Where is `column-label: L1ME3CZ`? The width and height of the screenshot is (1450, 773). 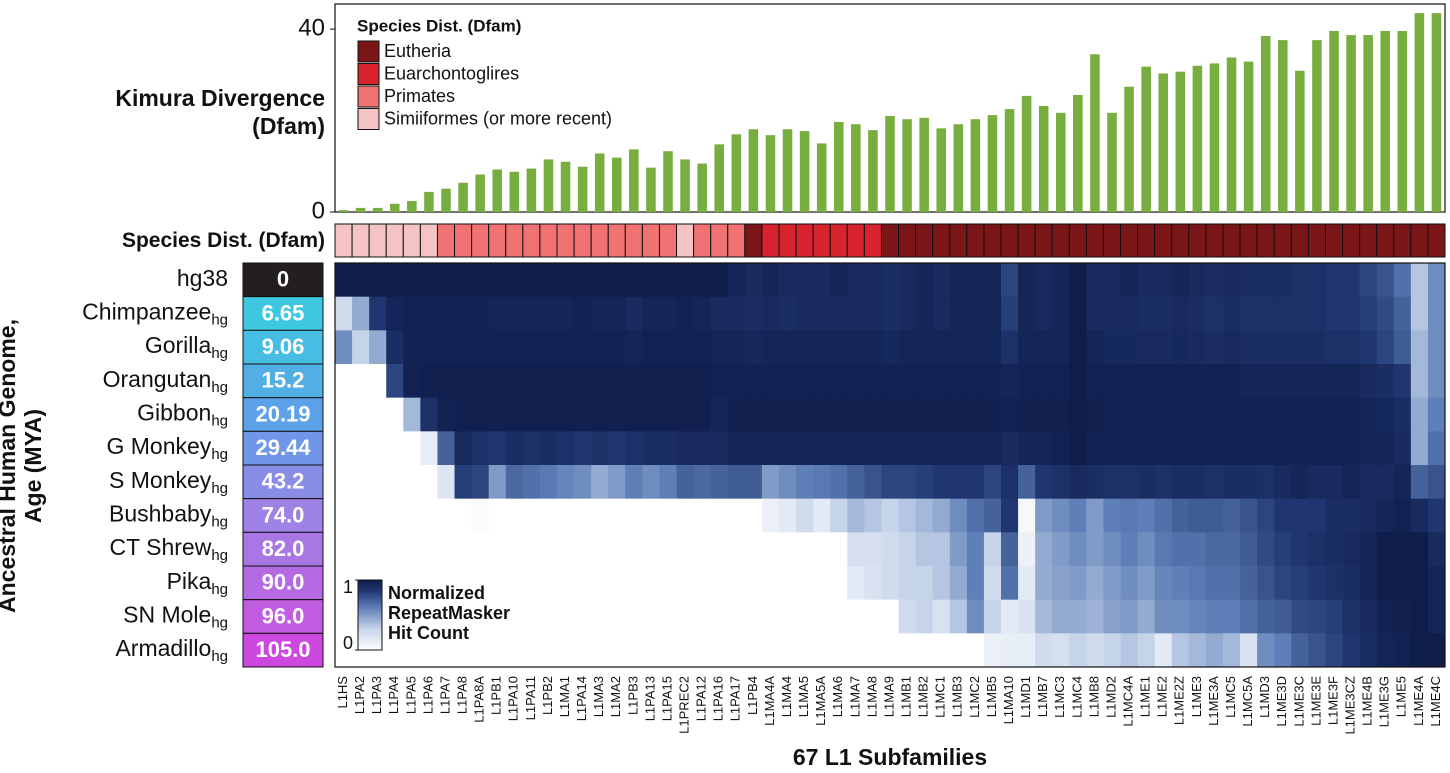
column-label: L1ME3CZ is located at coordinates (1350, 705).